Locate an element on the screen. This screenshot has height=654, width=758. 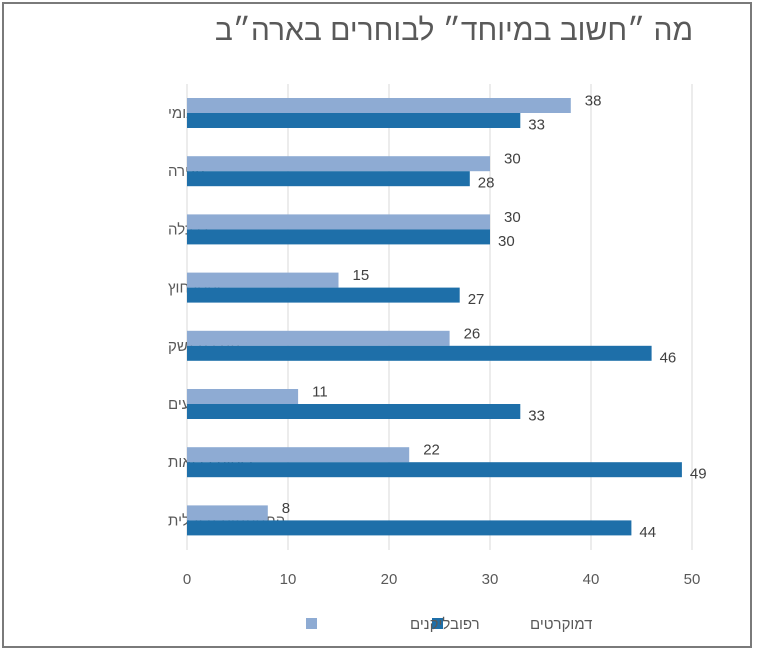
data-label: 27 is located at coordinates (476, 299).